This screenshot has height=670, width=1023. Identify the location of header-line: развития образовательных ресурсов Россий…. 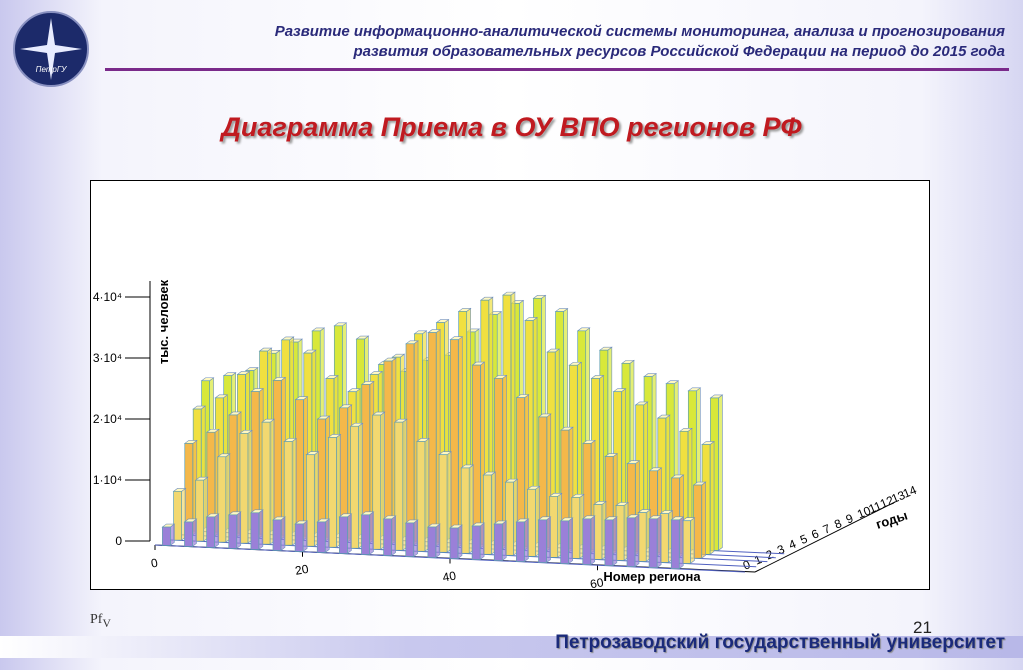
(679, 51).